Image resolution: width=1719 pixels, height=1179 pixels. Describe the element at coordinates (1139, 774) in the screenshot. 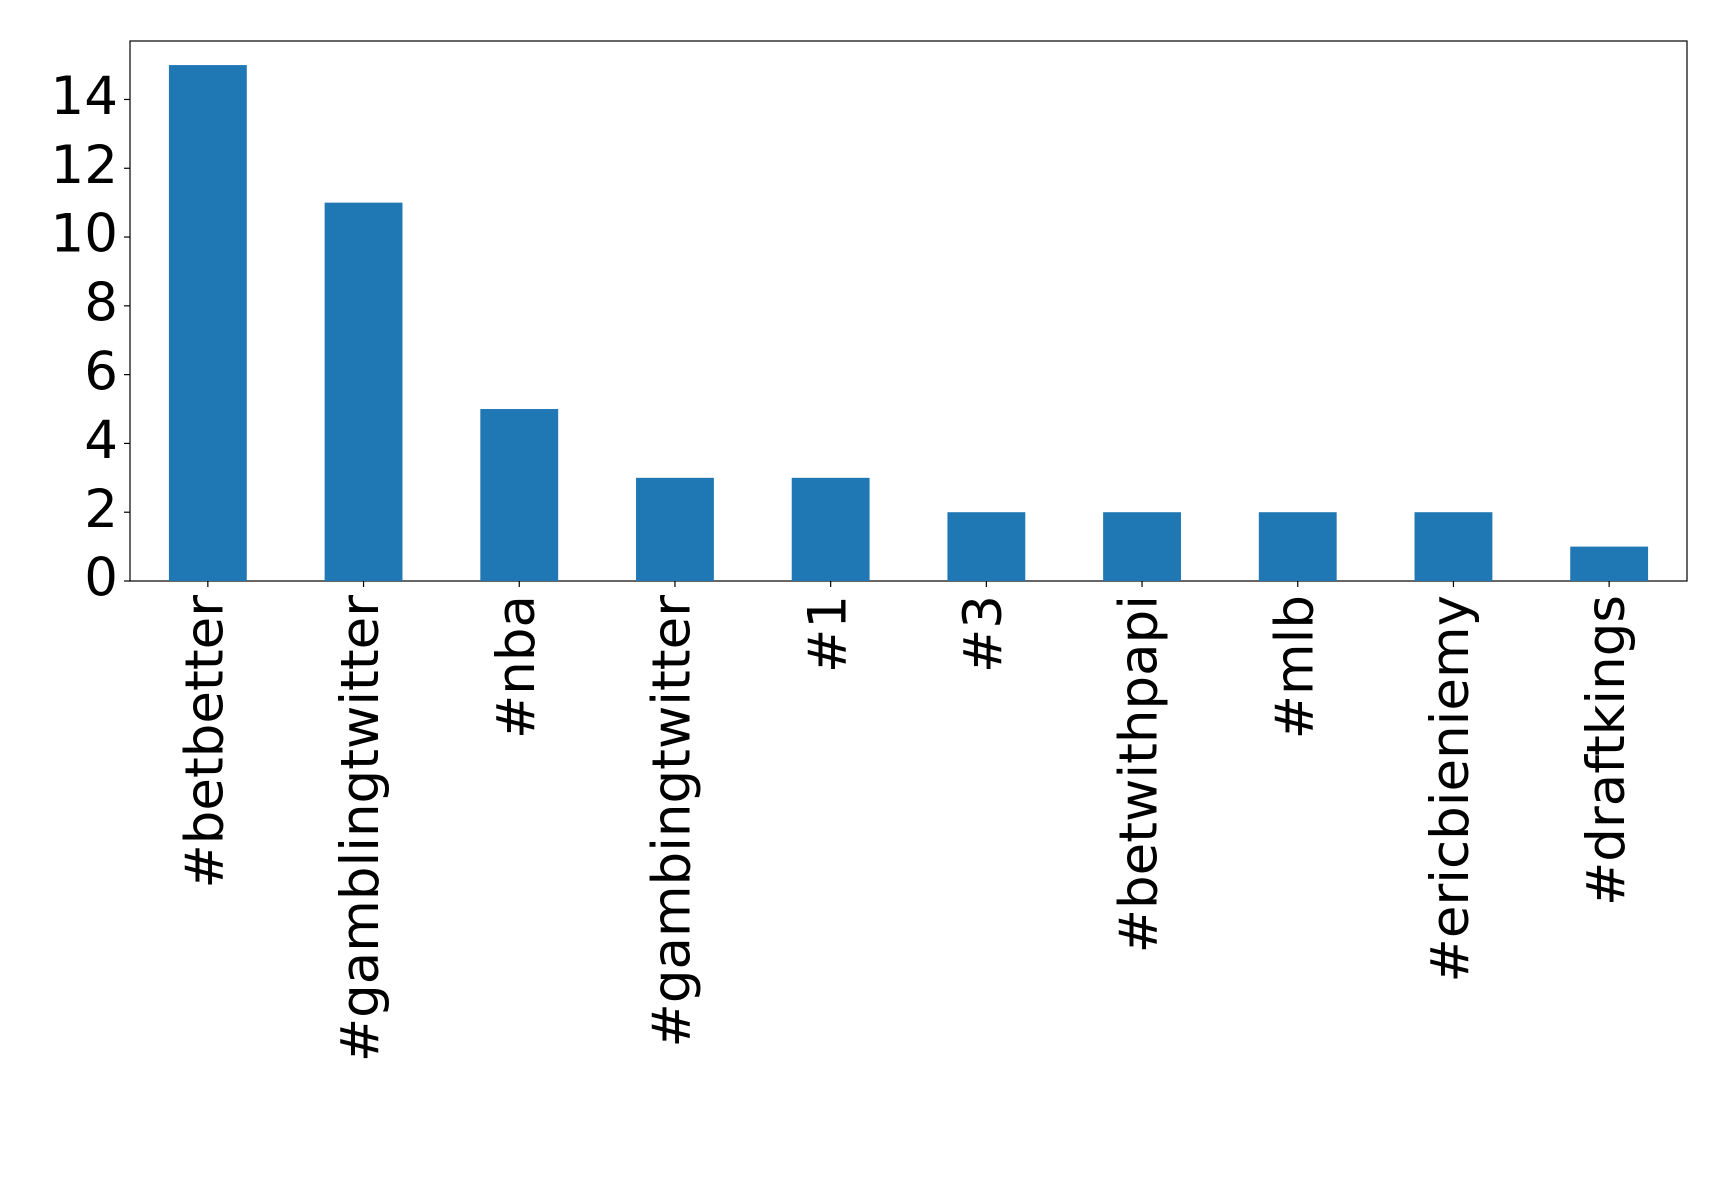

I see `x-tick-label: #betwithpapi` at that location.